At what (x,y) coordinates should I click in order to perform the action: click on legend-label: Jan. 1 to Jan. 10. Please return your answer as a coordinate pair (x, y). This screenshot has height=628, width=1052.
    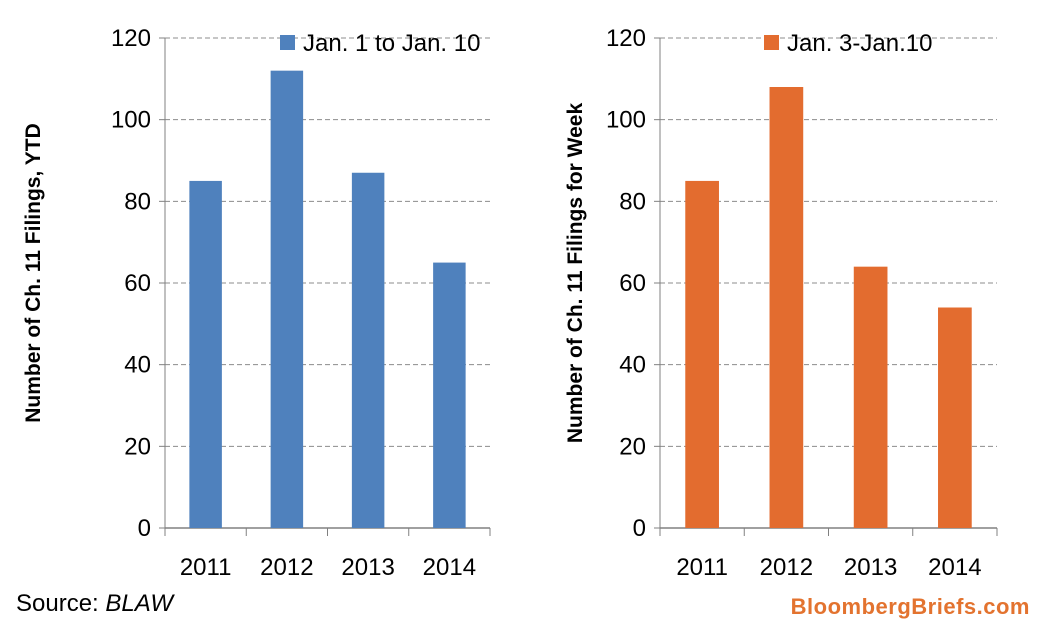
    Looking at the image, I should click on (391, 43).